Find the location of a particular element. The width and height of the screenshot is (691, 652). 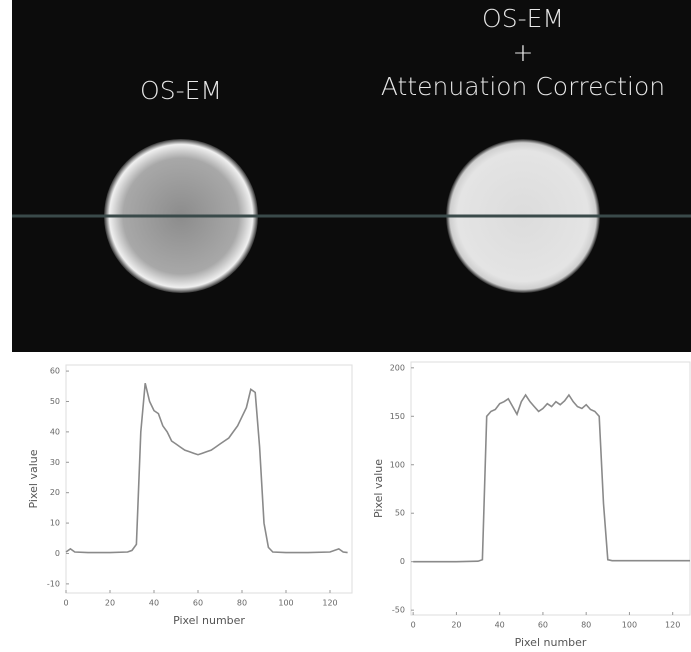

y-tick-label: 200 is located at coordinates (397, 367).